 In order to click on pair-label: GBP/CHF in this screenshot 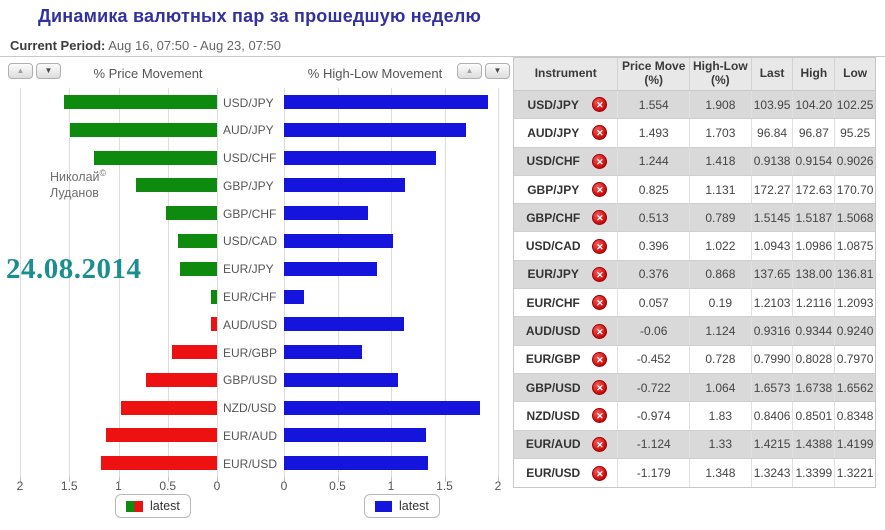, I will do `click(250, 213)`.